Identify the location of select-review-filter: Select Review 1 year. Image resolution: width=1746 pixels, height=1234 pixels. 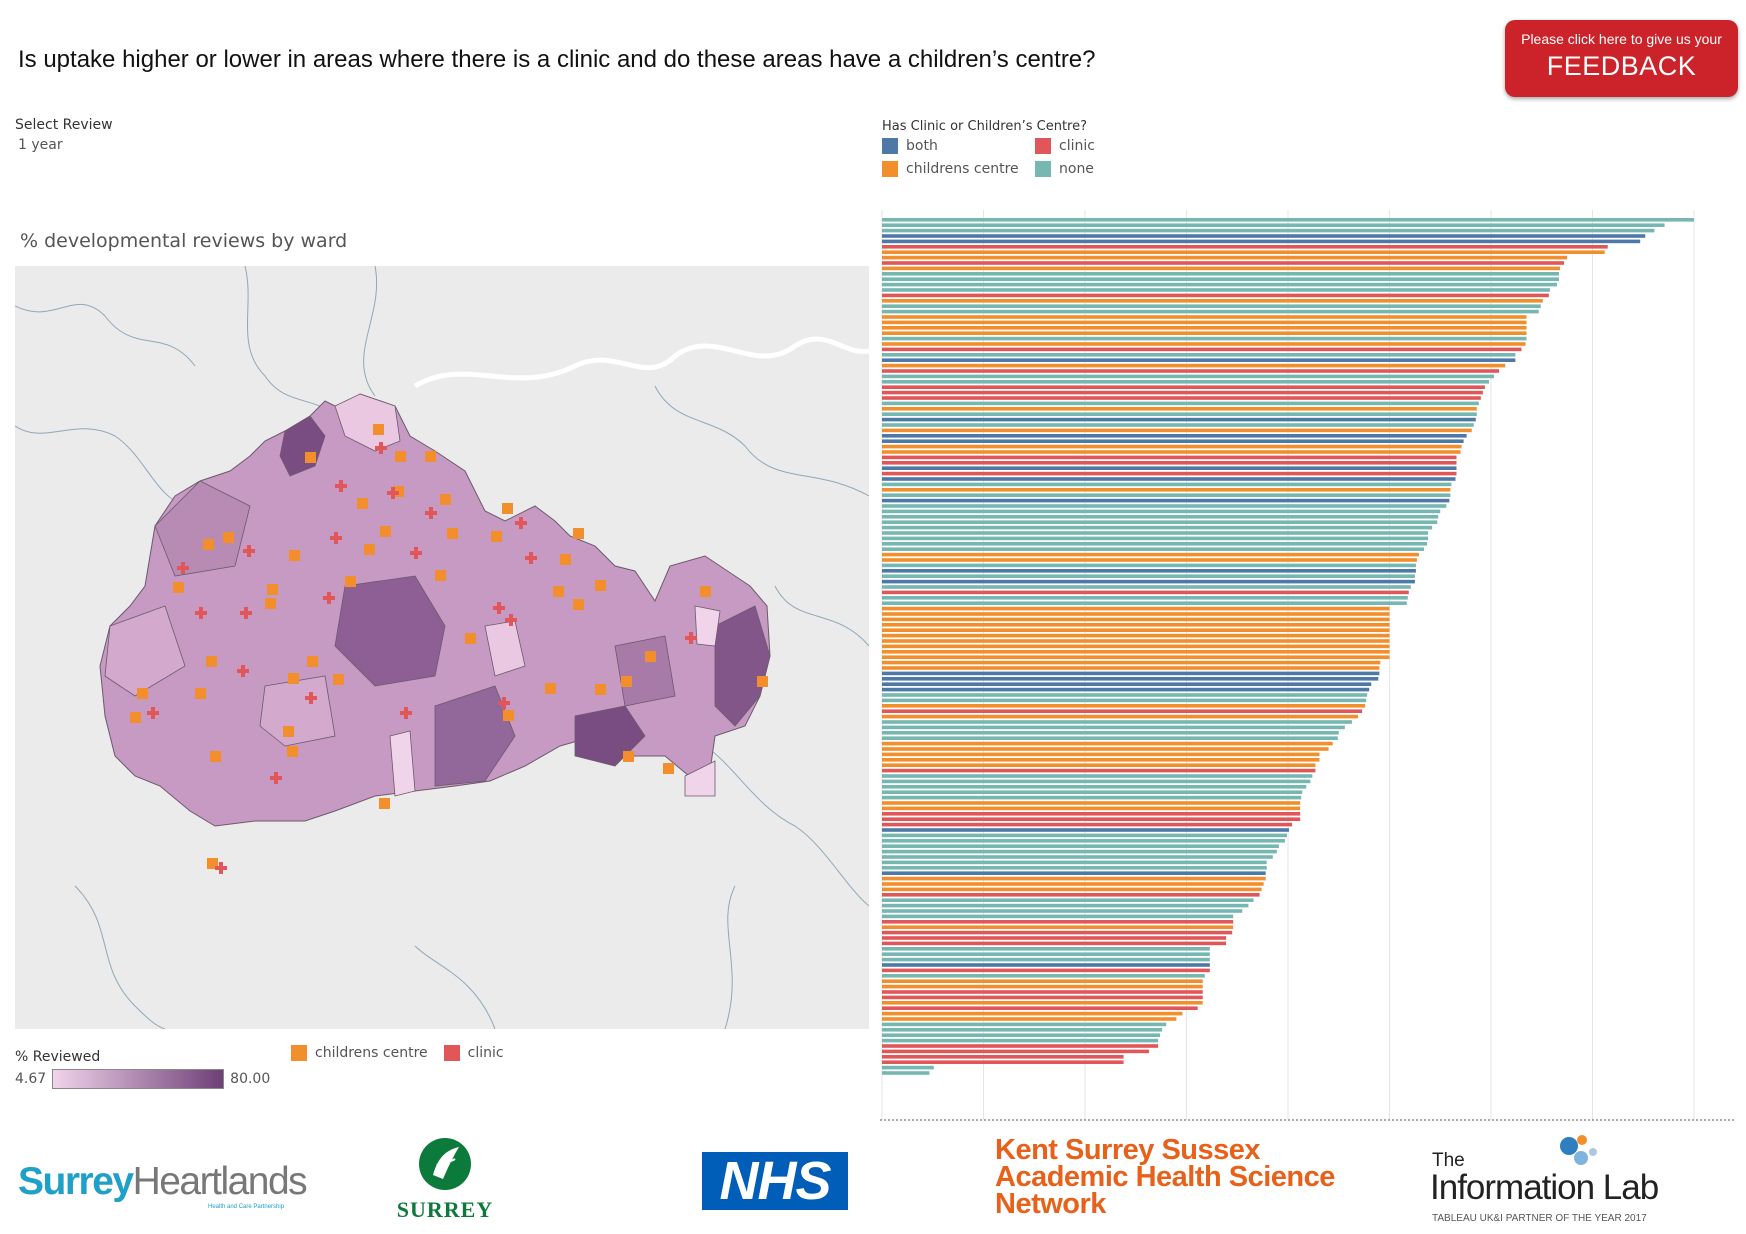
(64, 135).